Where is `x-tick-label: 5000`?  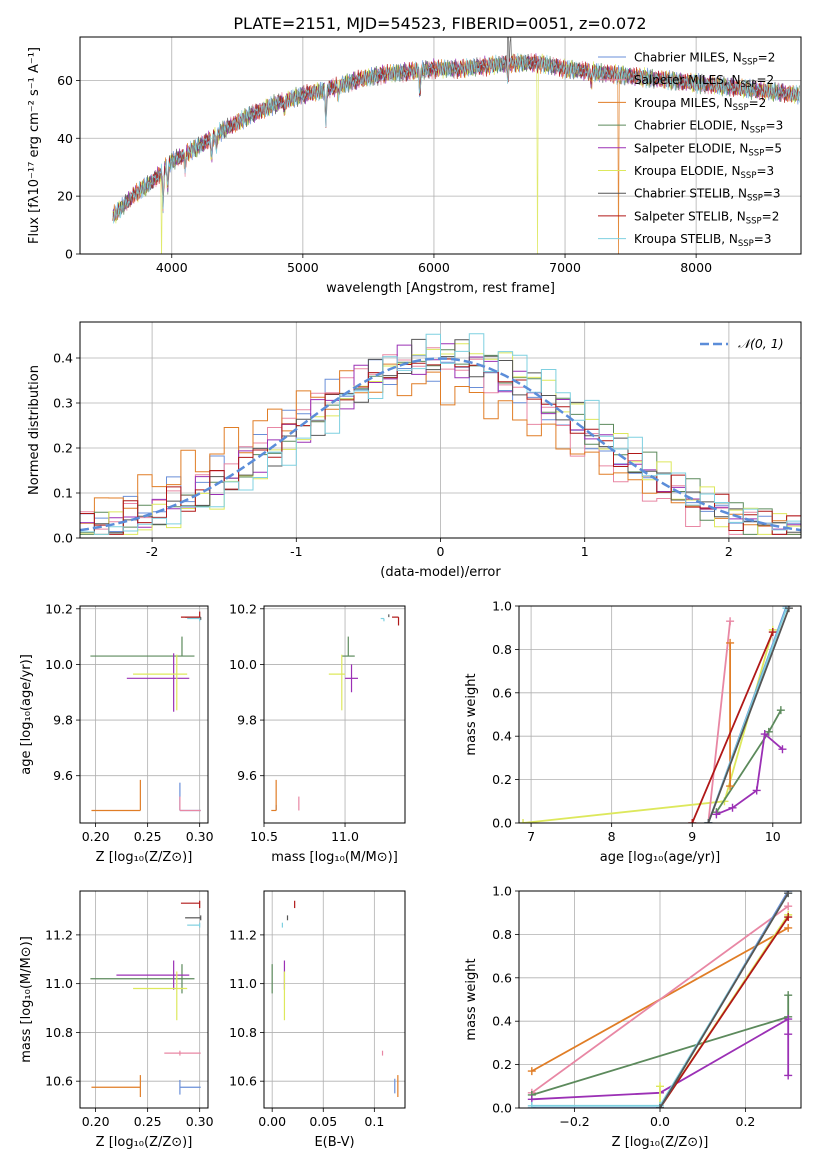
x-tick-label: 5000 is located at coordinates (303, 267).